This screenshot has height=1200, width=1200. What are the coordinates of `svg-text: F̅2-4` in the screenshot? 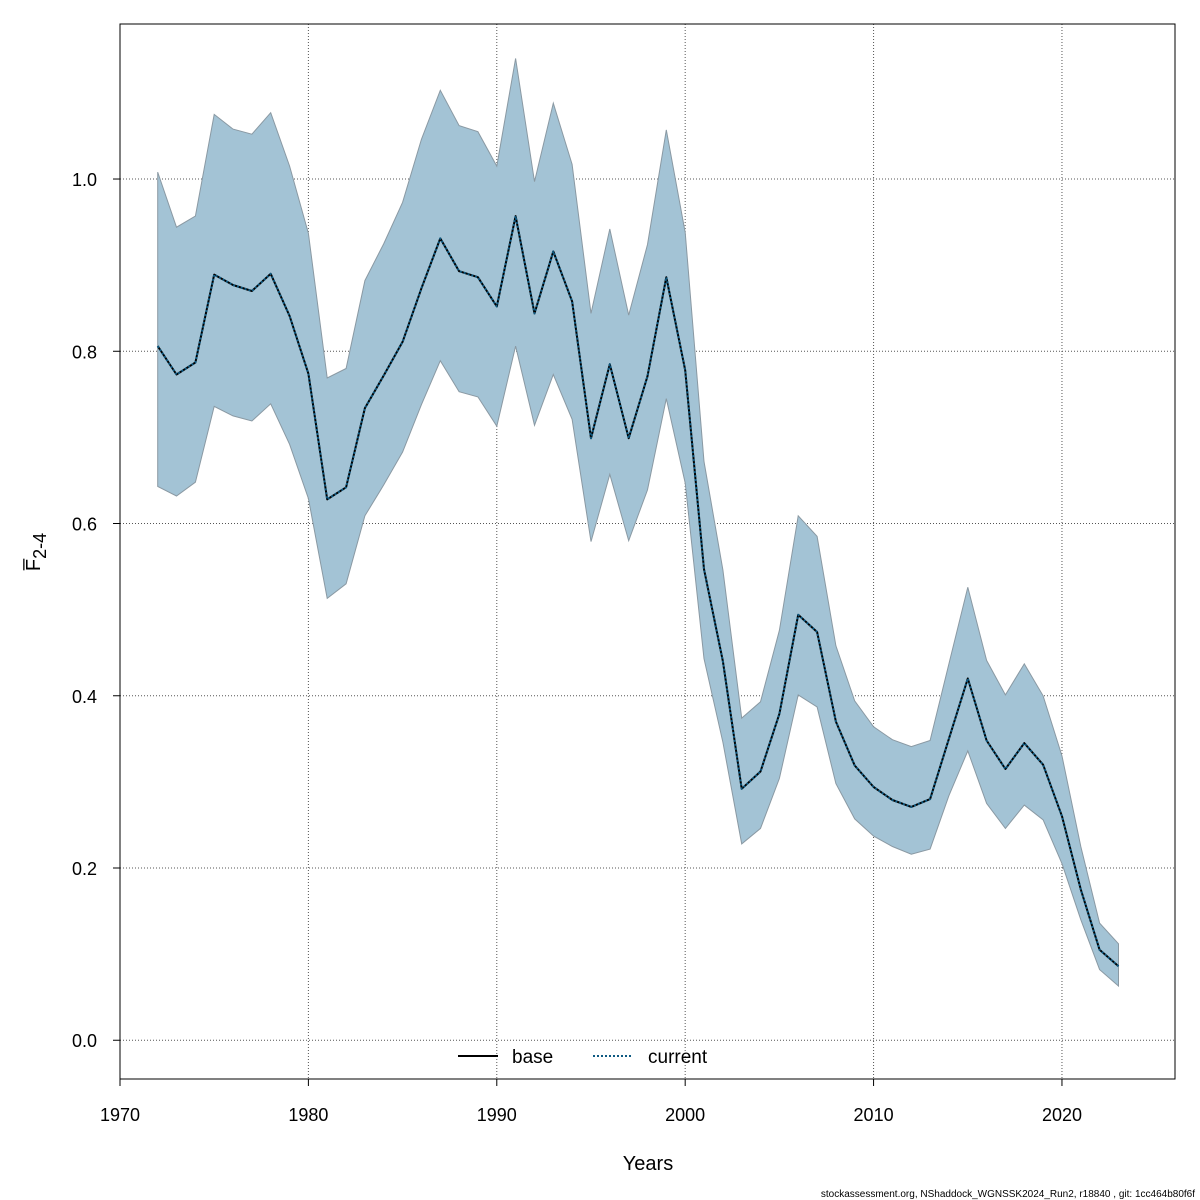 It's located at (36, 552).